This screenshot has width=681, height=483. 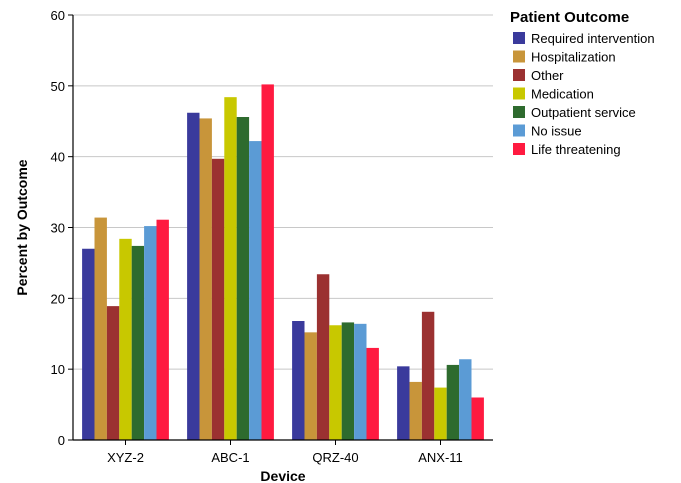 What do you see at coordinates (205, 279) in the screenshot?
I see `bar-abc-1-hospitalization` at bounding box center [205, 279].